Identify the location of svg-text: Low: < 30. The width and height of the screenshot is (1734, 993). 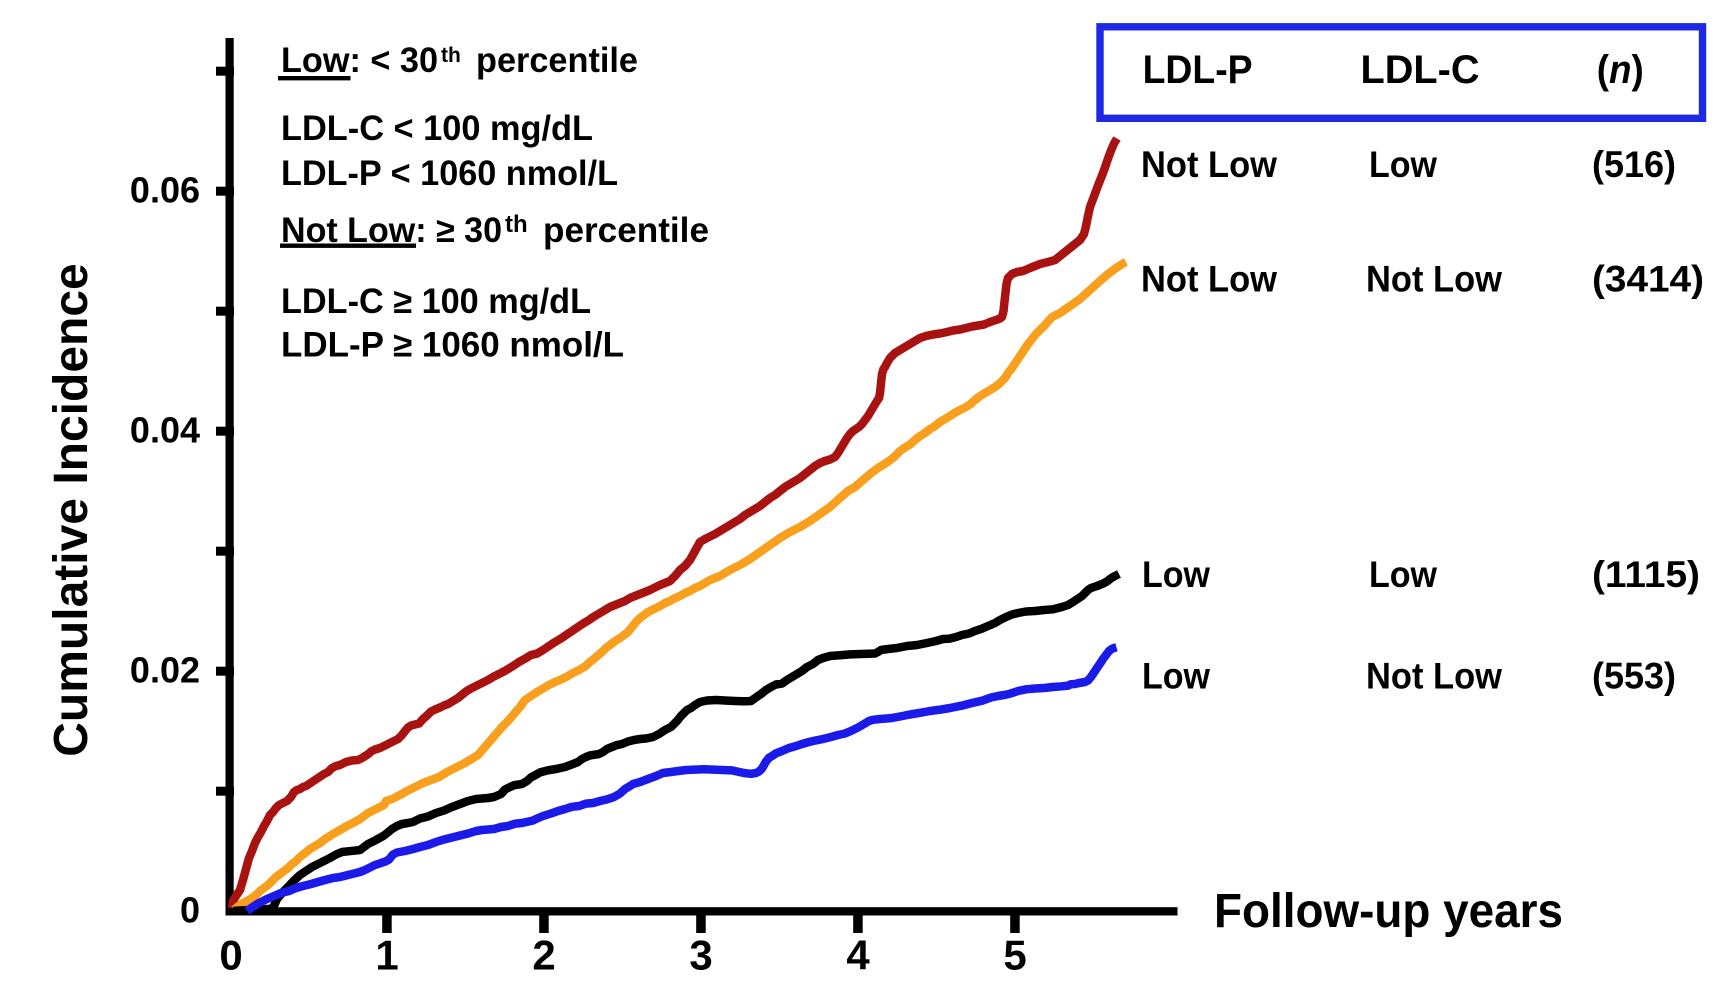
(359, 60).